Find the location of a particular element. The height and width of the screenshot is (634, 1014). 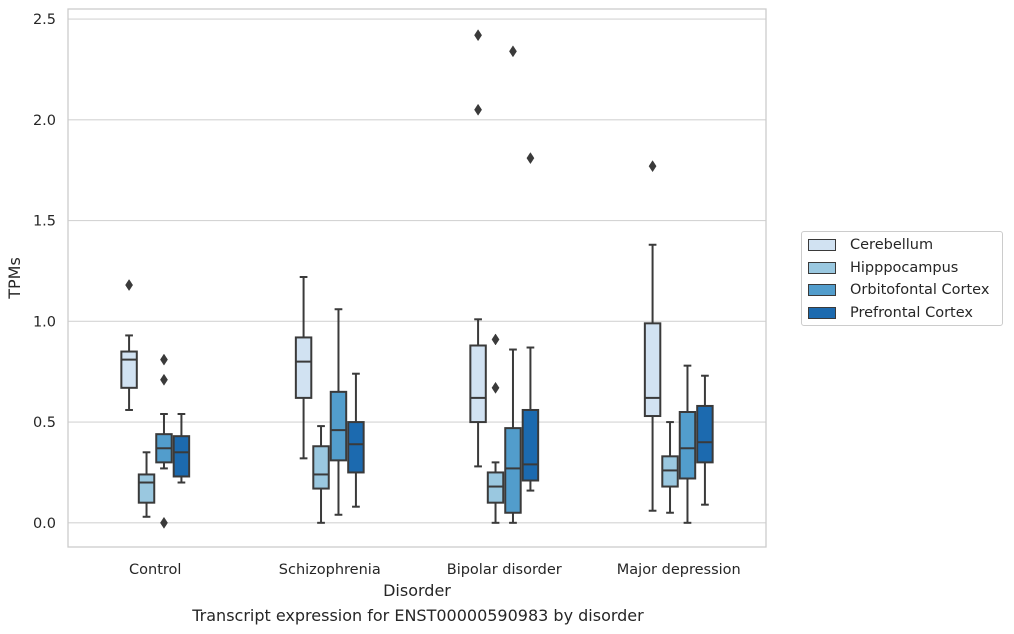

legend-label: Orbitofontal Cortex is located at coordinates (920, 290).